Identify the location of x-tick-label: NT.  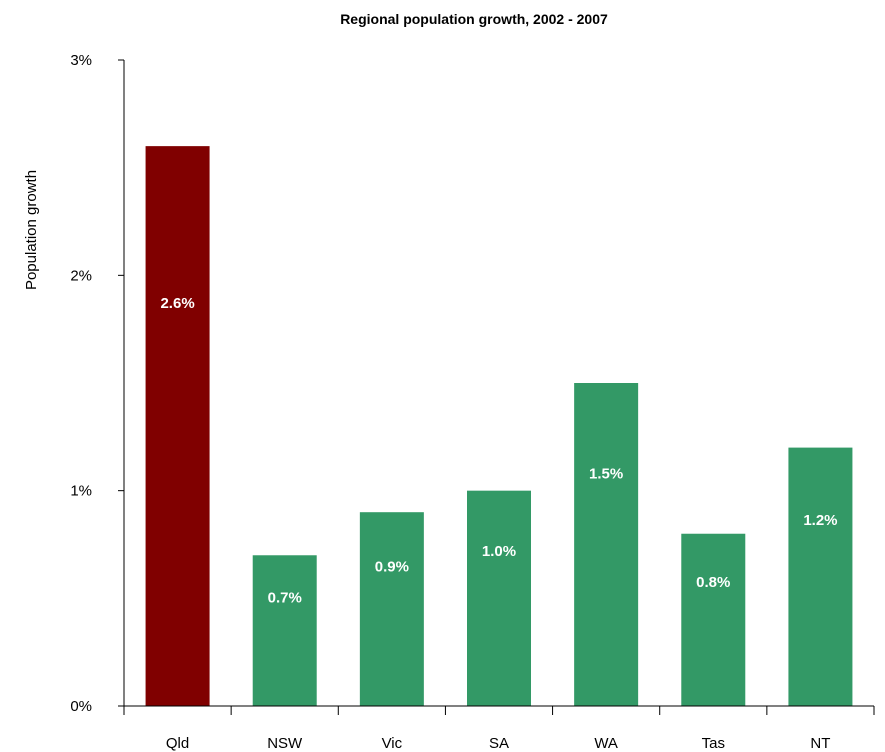
(820, 743).